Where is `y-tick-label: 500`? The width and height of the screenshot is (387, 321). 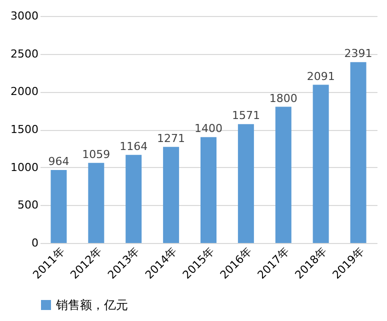 y-tick-label: 500 is located at coordinates (28, 205).